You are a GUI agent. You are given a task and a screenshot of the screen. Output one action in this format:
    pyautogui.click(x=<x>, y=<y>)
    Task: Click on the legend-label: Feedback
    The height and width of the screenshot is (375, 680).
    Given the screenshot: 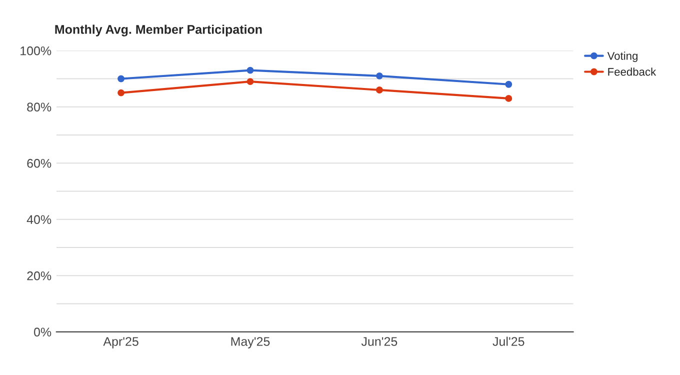 What is the action you would take?
    pyautogui.click(x=632, y=72)
    